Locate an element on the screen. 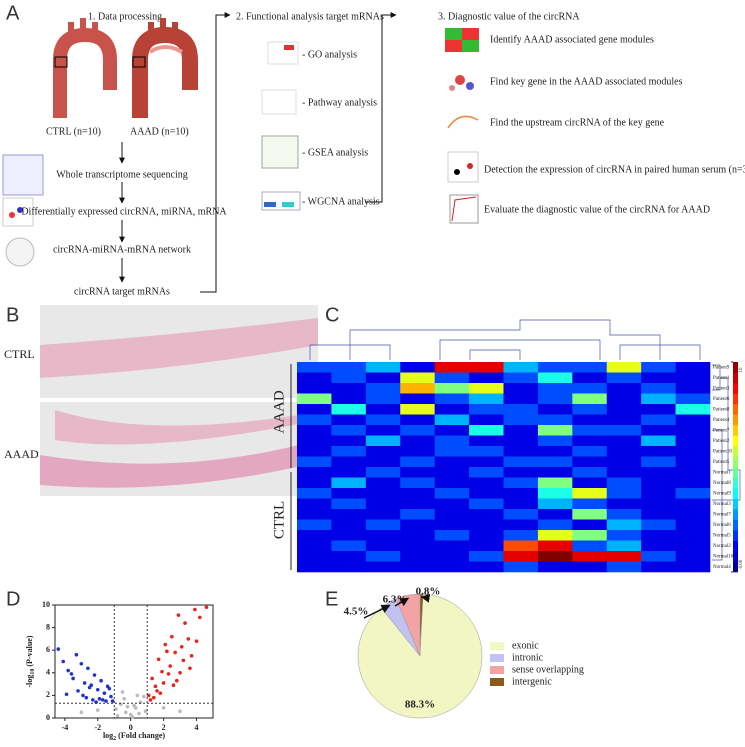 Image resolution: width=745 pixels, height=747 pixels. flow-arrows is located at coordinates (258, 152).